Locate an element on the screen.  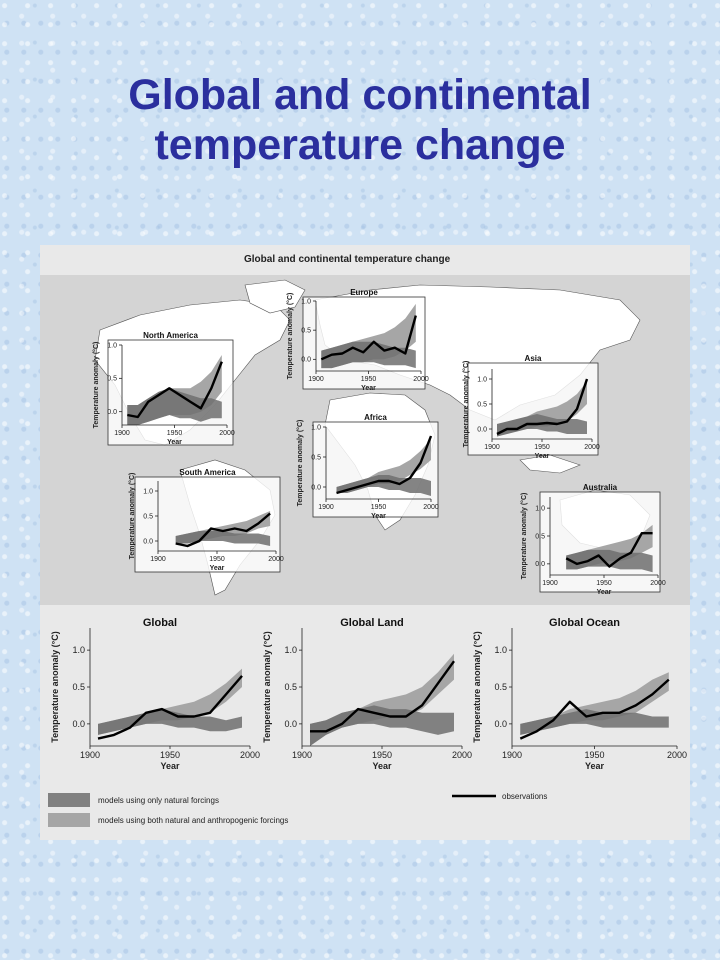
australia-xtick-label-1: 1950 is located at coordinates (604, 583).